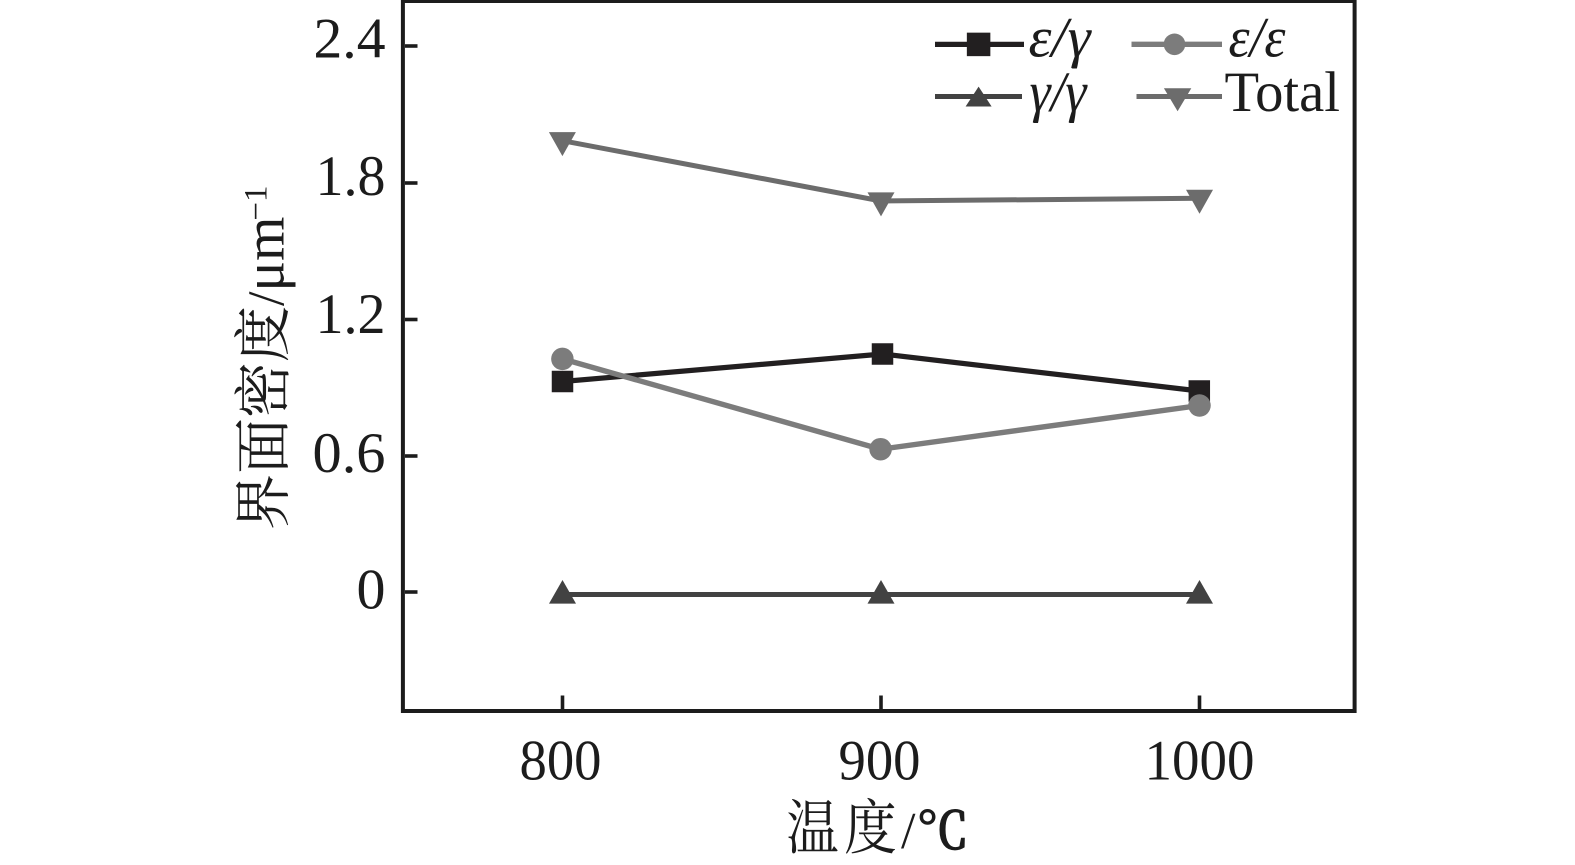 Image resolution: width=1575 pixels, height=865 pixels. I want to click on svg-text: 1000, so click(1200, 761).